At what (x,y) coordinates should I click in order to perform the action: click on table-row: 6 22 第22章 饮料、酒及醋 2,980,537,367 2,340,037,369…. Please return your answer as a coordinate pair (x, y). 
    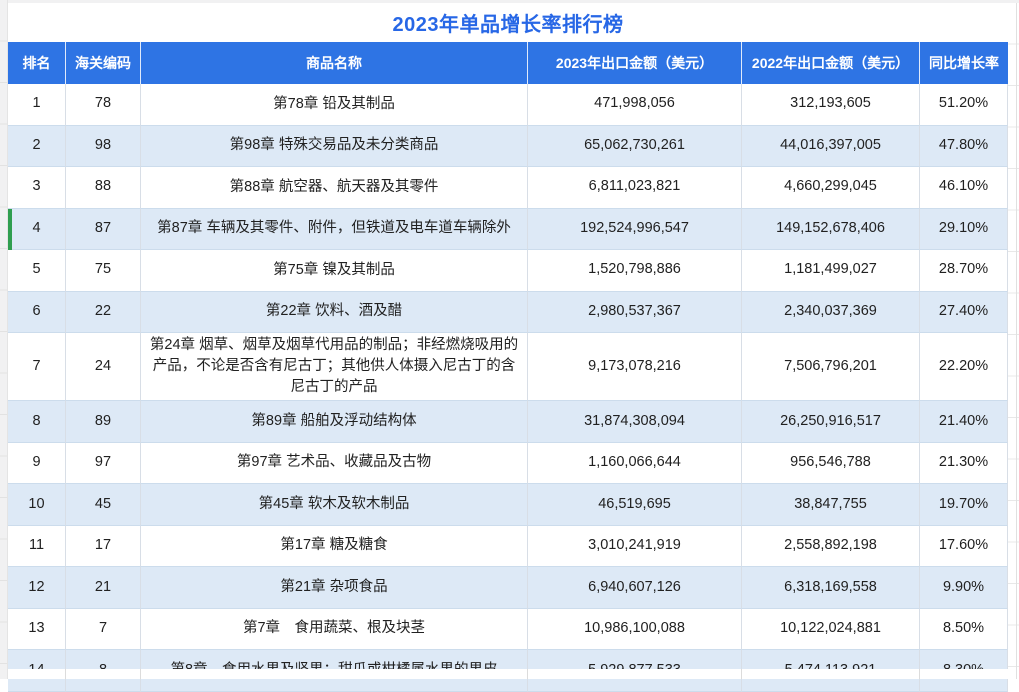
    Looking at the image, I should click on (508, 312).